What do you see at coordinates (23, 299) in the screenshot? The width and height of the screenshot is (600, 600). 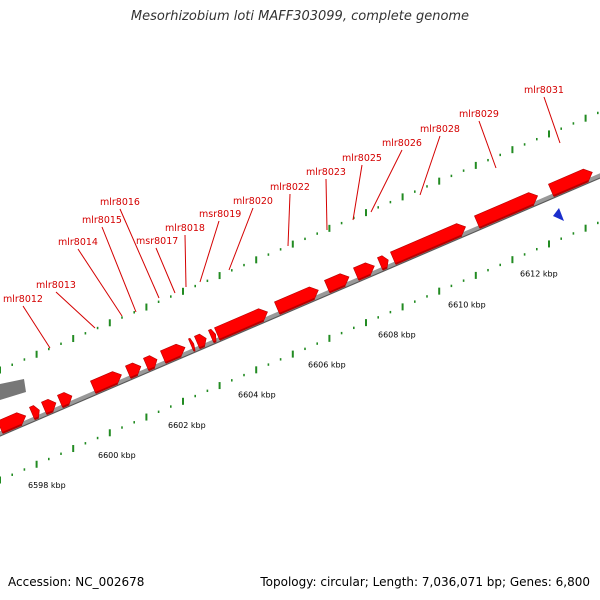 I see `svg-text: mlr8012` at bounding box center [23, 299].